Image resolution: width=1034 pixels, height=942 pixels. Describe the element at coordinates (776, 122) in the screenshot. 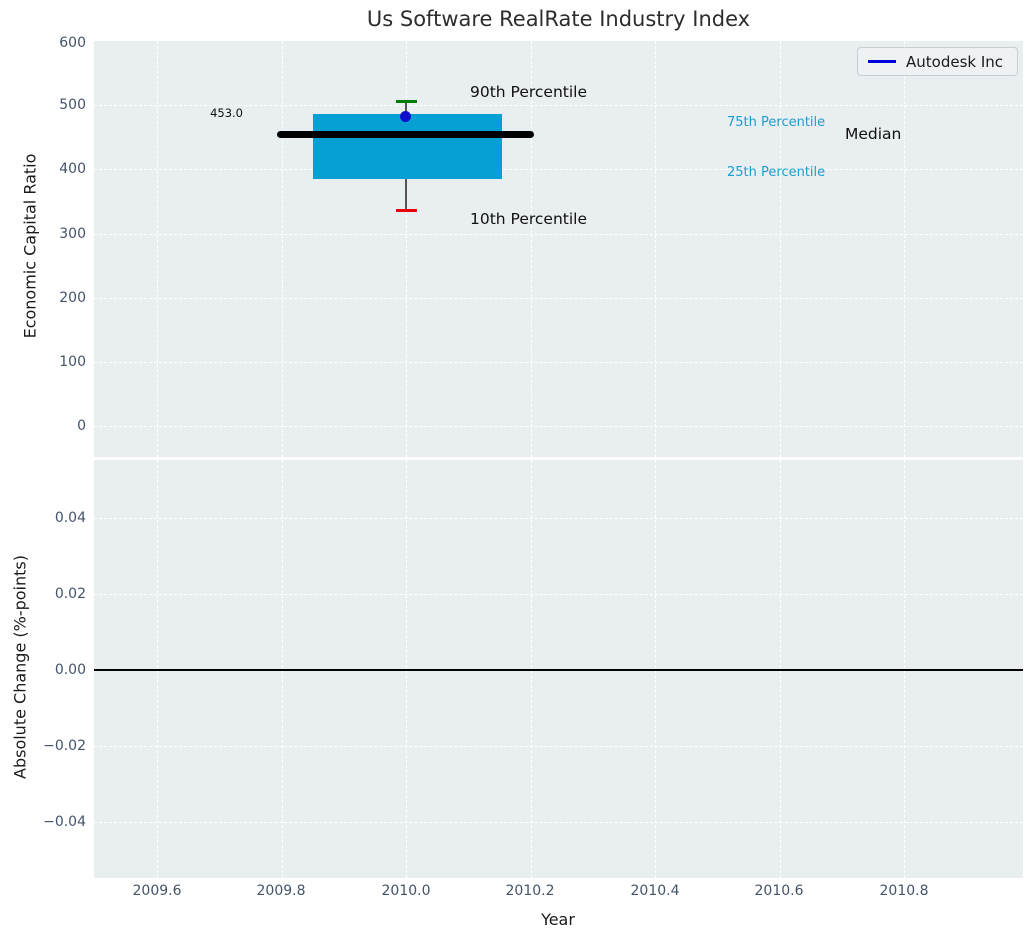

I see `p75-label: 75th Percentile` at that location.